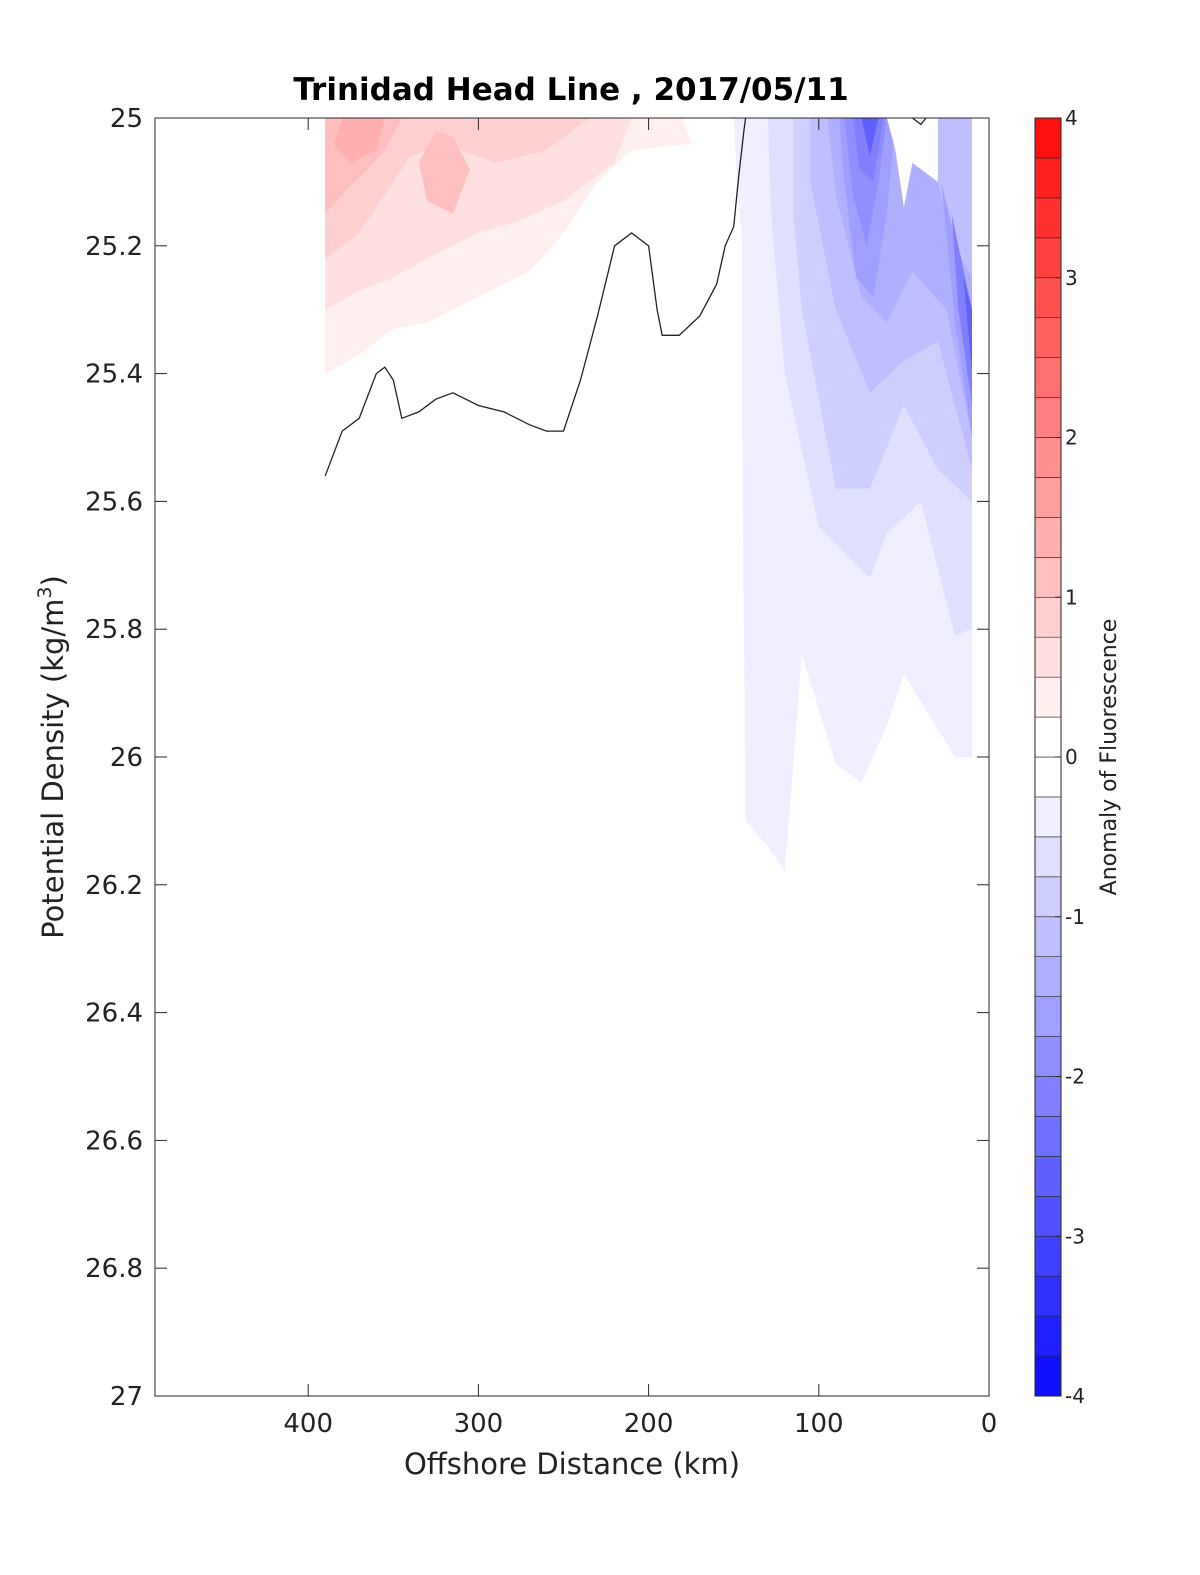 Image resolution: width=1200 pixels, height=1575 pixels. I want to click on y-tick-label: 25.2, so click(114, 247).